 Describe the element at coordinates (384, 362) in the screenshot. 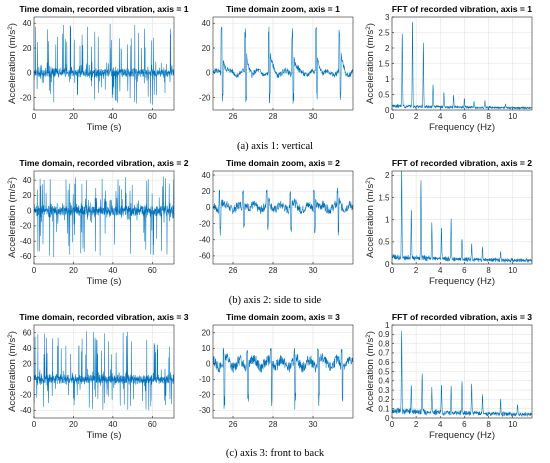

I see `y-tick-label: 0.6` at that location.